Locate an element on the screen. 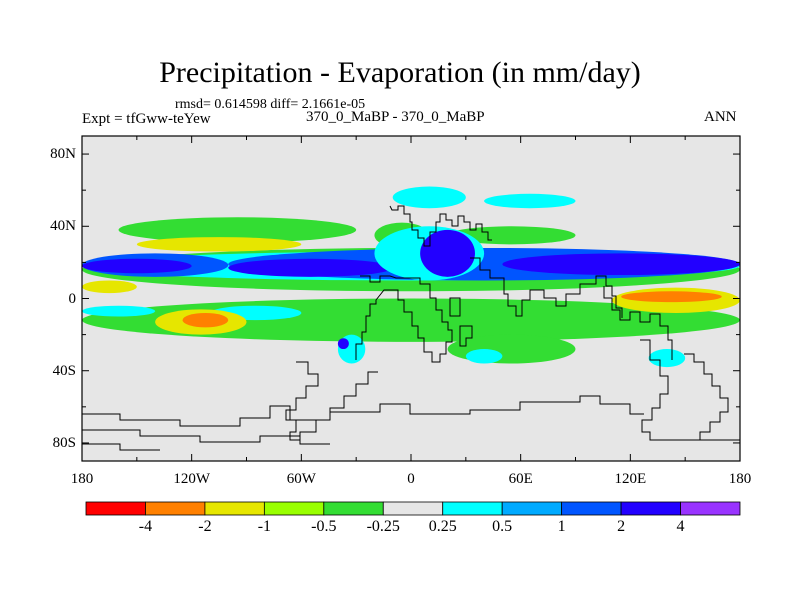 Image resolution: width=800 pixels, height=600 pixels. x-tick-label: 120W is located at coordinates (191, 479).